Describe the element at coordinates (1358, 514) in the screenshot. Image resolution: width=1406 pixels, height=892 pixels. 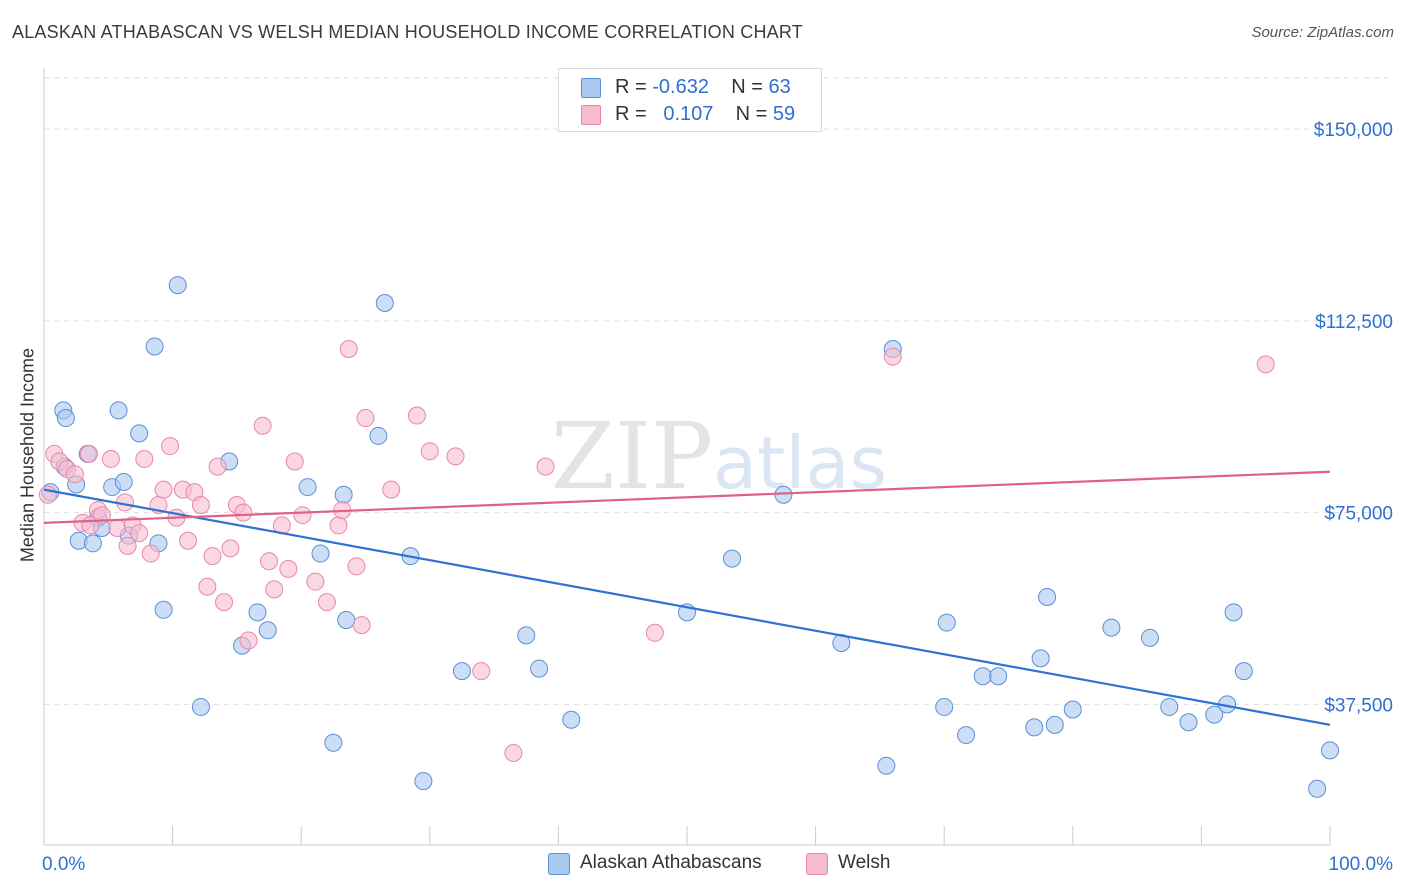
I see `y-tick-label: $75,000` at that location.